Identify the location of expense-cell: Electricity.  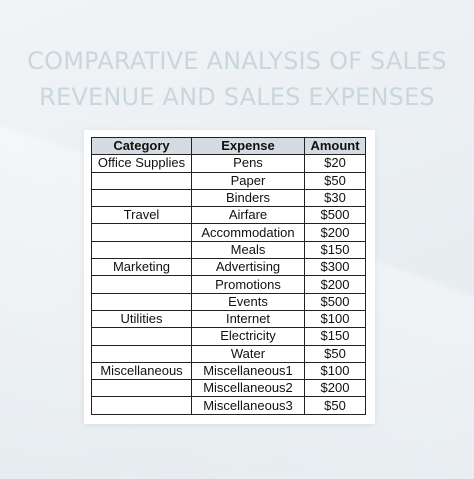
(248, 336).